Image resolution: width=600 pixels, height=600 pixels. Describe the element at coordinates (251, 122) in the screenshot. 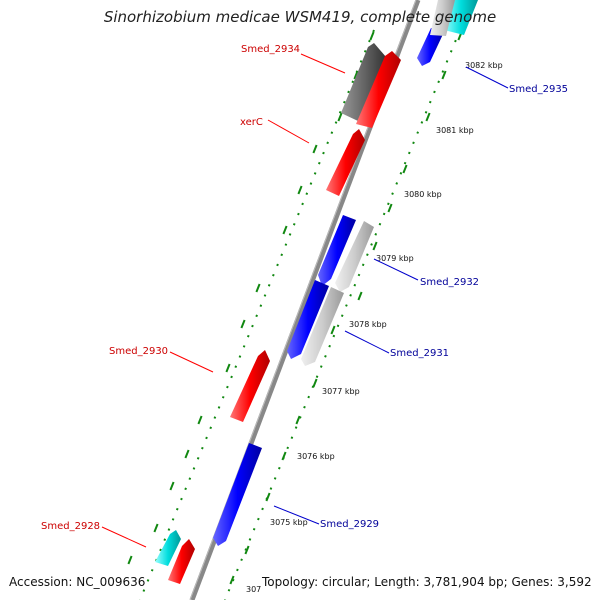

I see `gene-label-xerc: xerC` at that location.